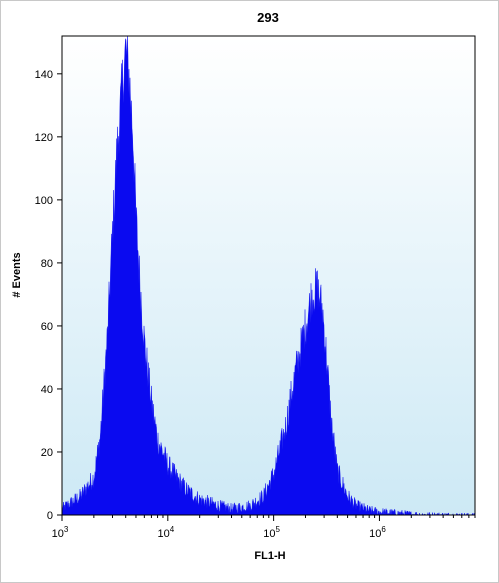 The image size is (499, 583). I want to click on x-tick-exponent: 3, so click(66, 529).